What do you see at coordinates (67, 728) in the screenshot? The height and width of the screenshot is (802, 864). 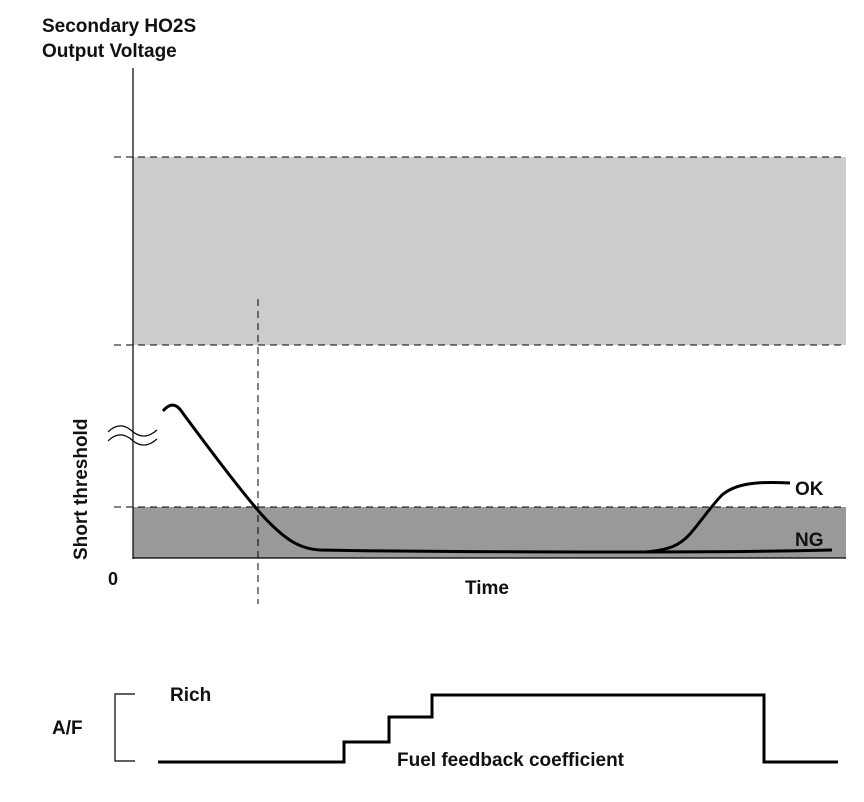 I see `af-axis-label: A/F` at bounding box center [67, 728].